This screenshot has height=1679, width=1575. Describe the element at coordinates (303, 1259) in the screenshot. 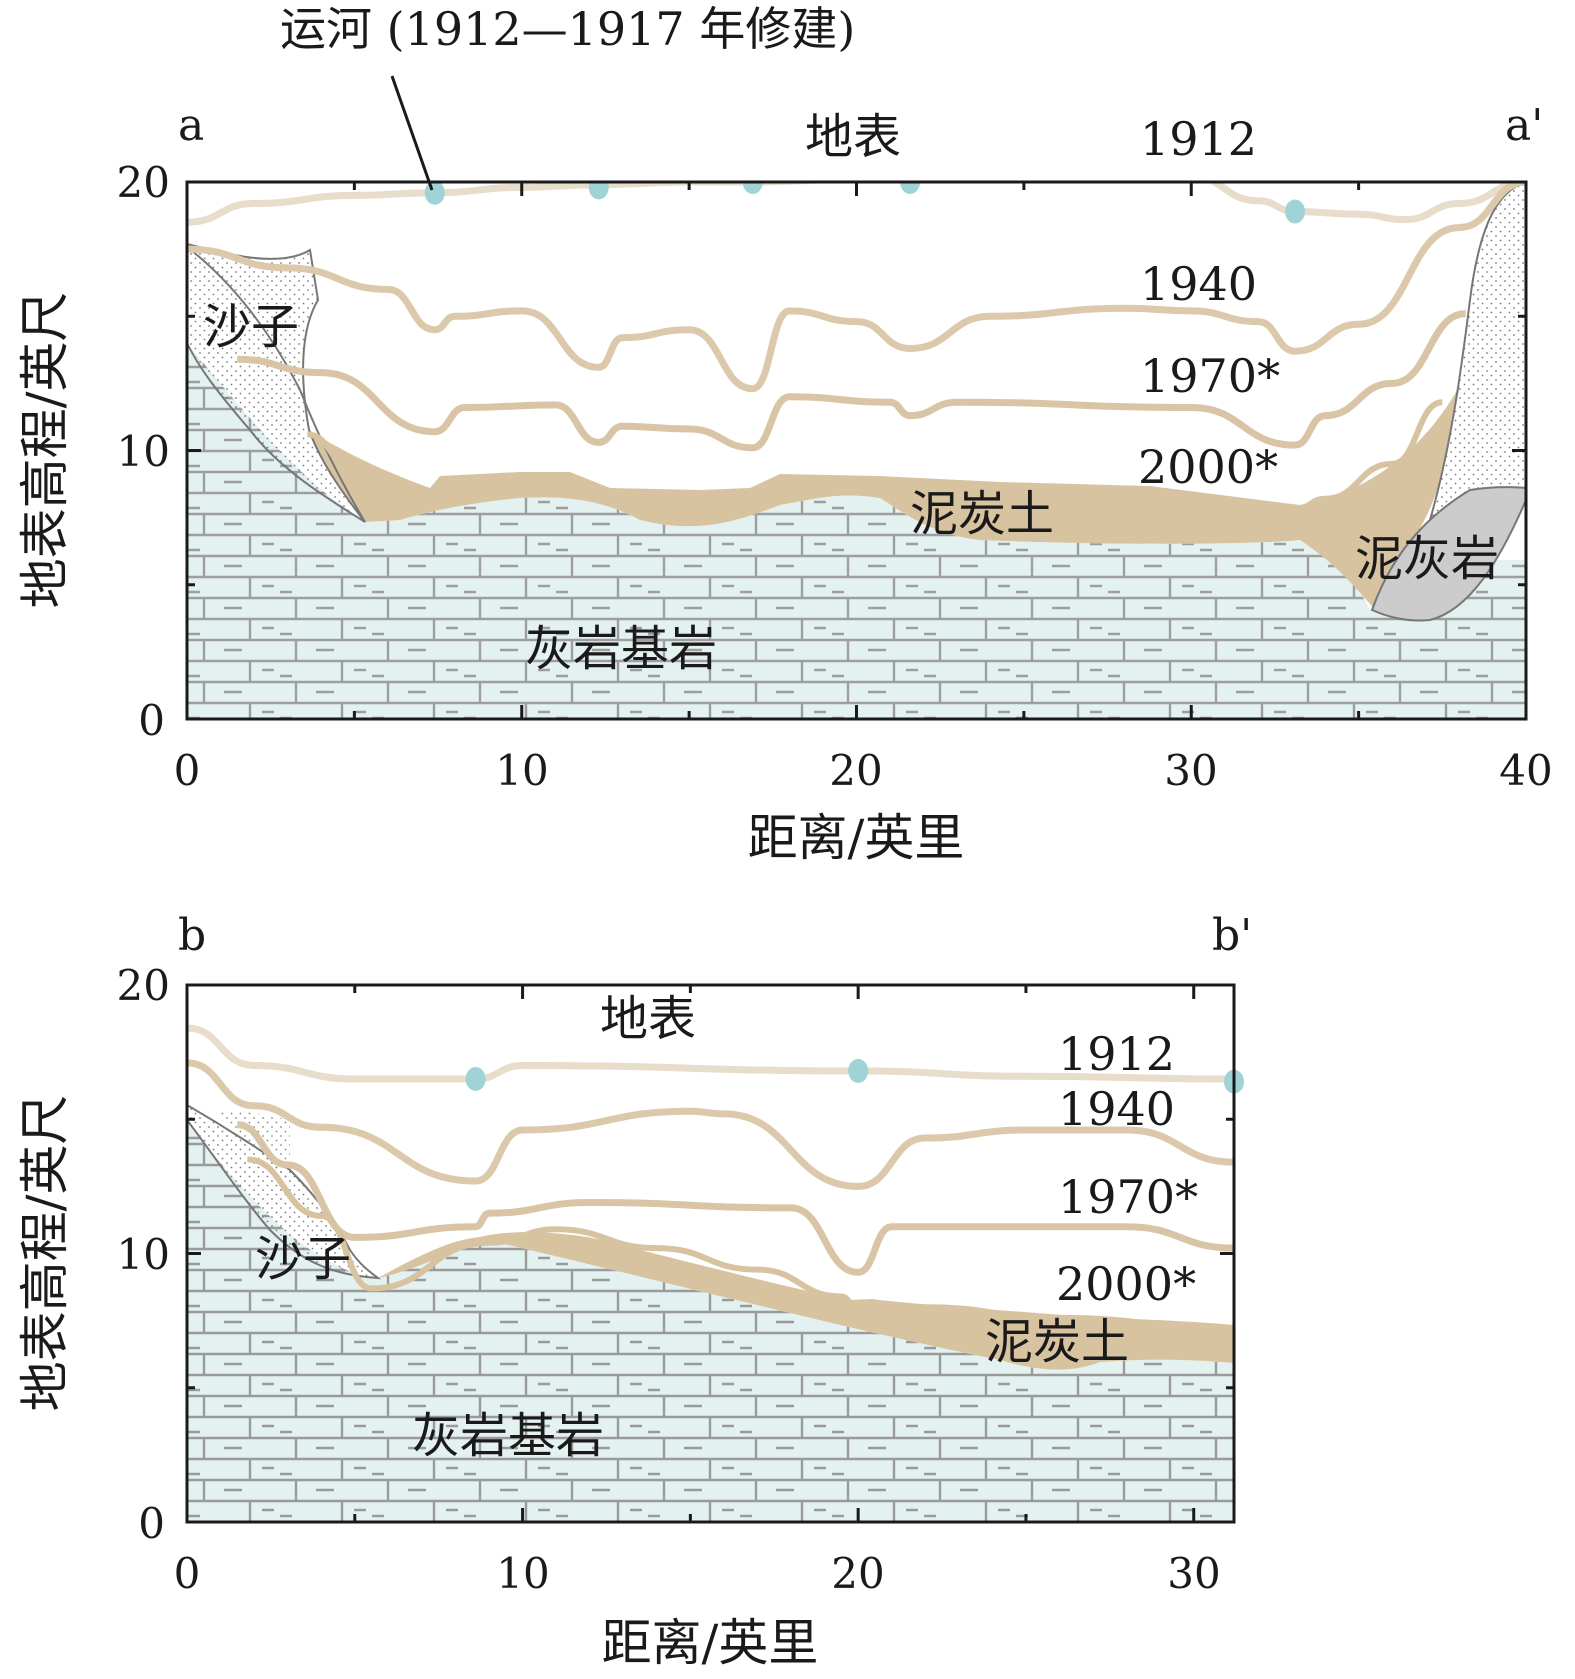

I see `panel-b-sand-label: 沙子` at that location.